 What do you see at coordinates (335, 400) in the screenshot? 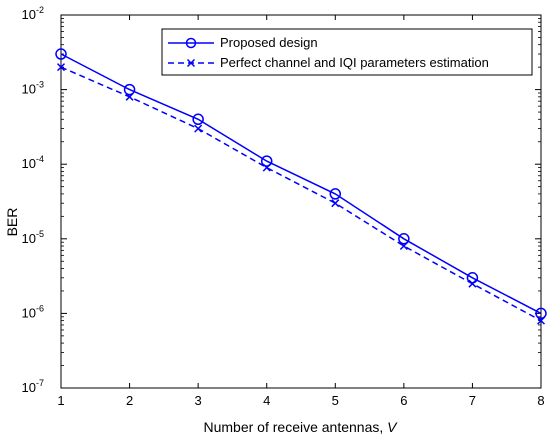
I see `x-tick-label: 5` at bounding box center [335, 400].